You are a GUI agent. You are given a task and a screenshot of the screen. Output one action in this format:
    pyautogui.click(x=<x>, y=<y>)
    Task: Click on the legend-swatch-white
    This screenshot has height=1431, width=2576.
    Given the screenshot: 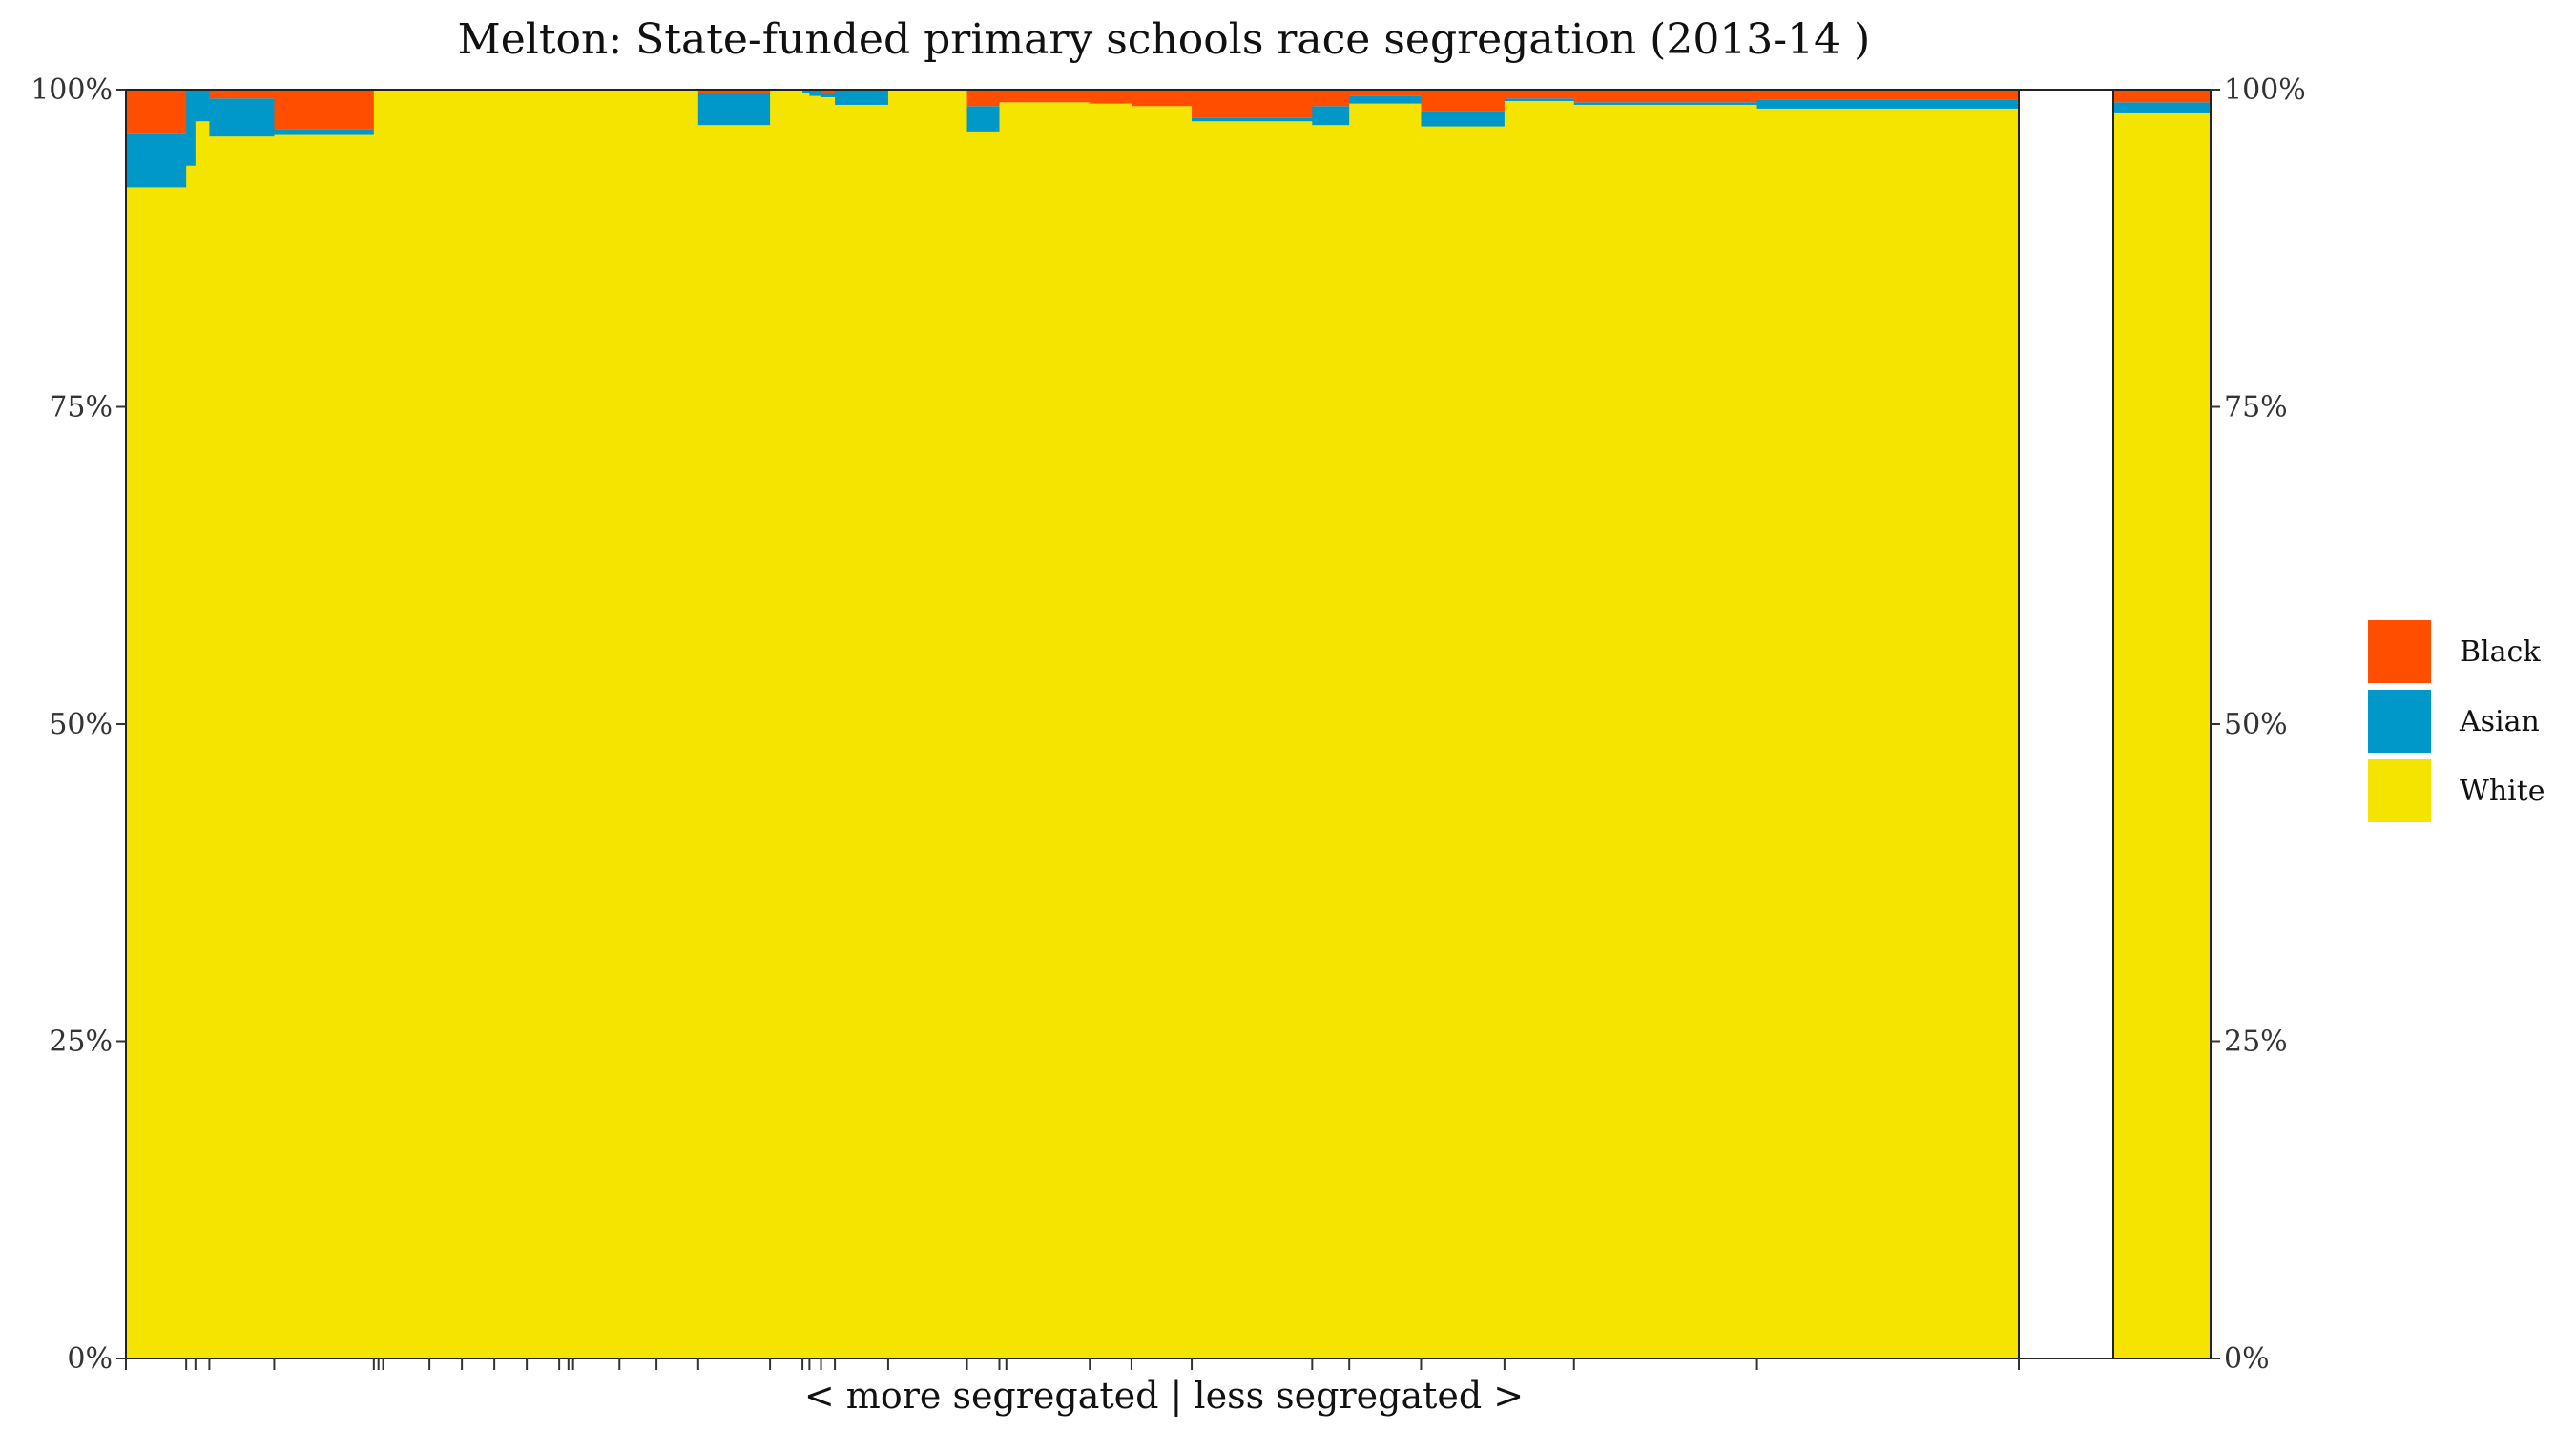 What is the action you would take?
    pyautogui.click(x=2399, y=790)
    